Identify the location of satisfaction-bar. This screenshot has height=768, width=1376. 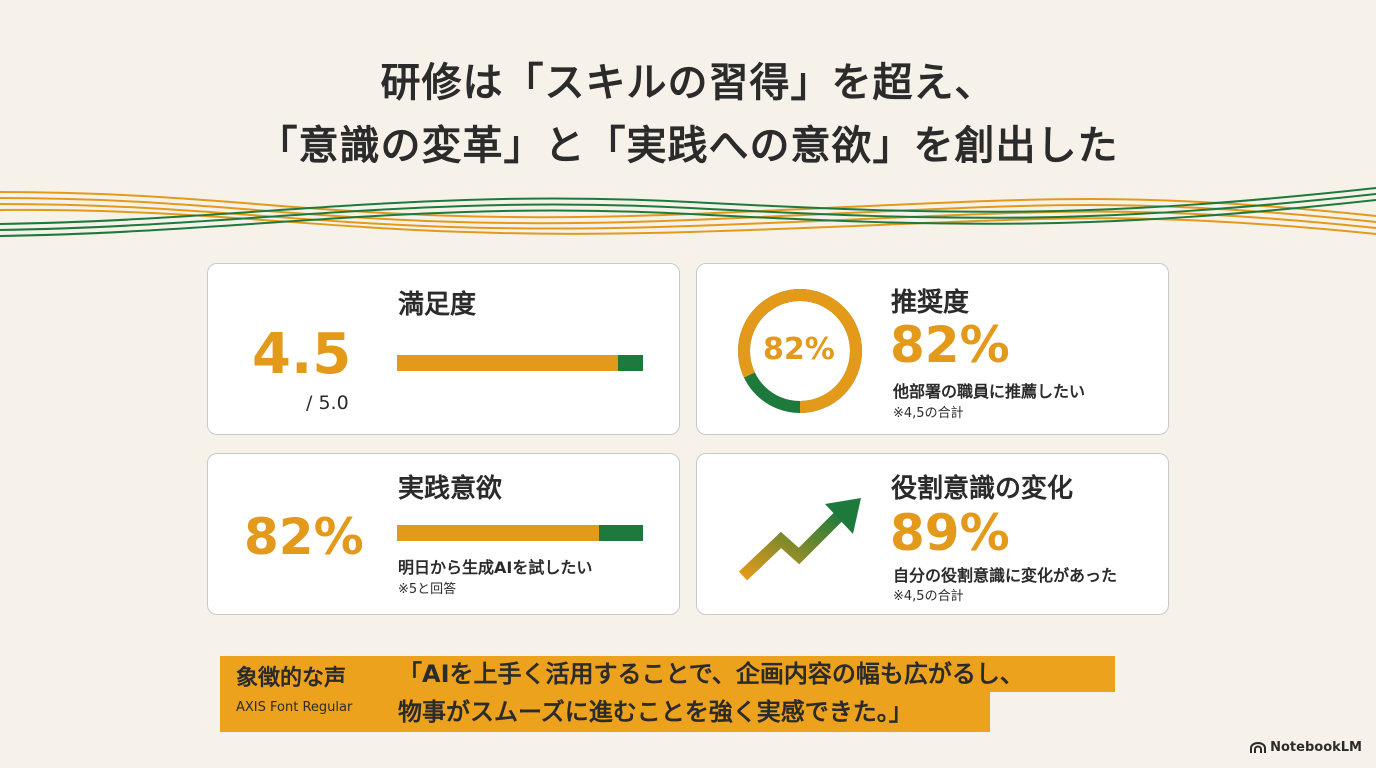
(520, 363).